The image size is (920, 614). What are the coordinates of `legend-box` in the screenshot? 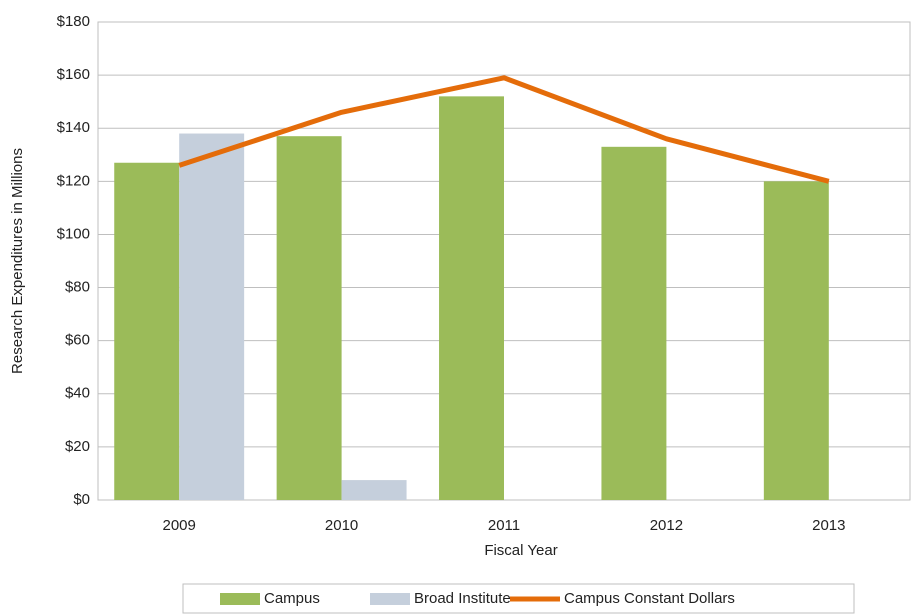 It's located at (518, 598).